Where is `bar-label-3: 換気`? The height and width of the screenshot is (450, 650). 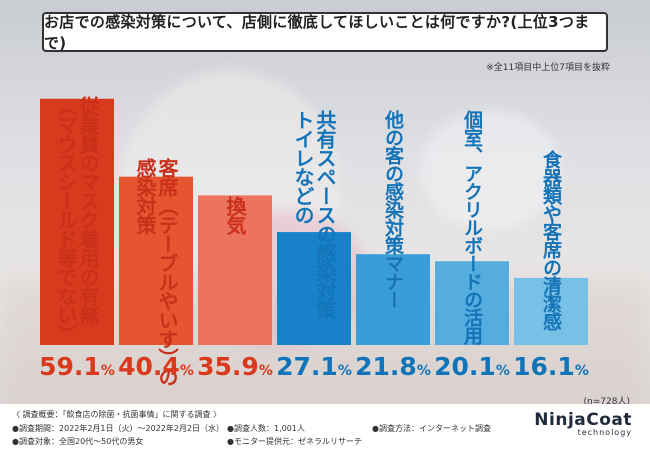 bar-label-3: 換気 is located at coordinates (235, 215).